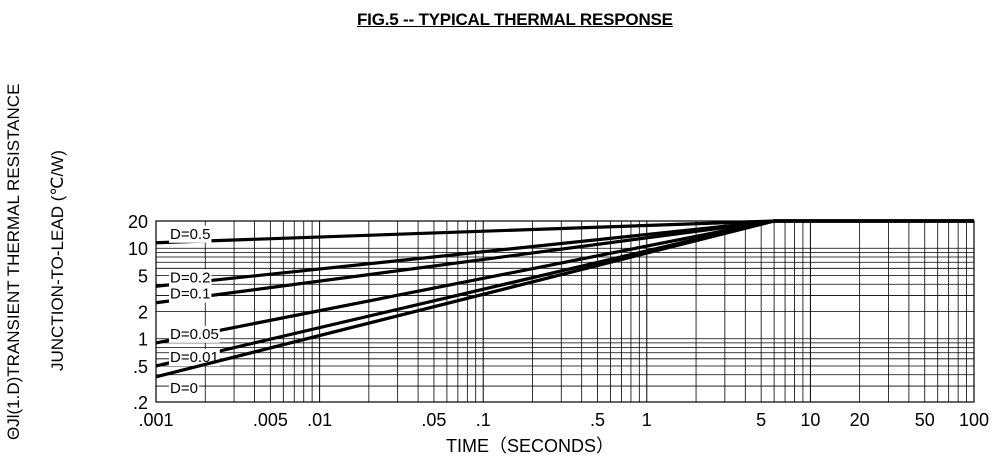 This screenshot has width=999, height=468. What do you see at coordinates (140, 367) in the screenshot?
I see `y-tick-label: .5` at bounding box center [140, 367].